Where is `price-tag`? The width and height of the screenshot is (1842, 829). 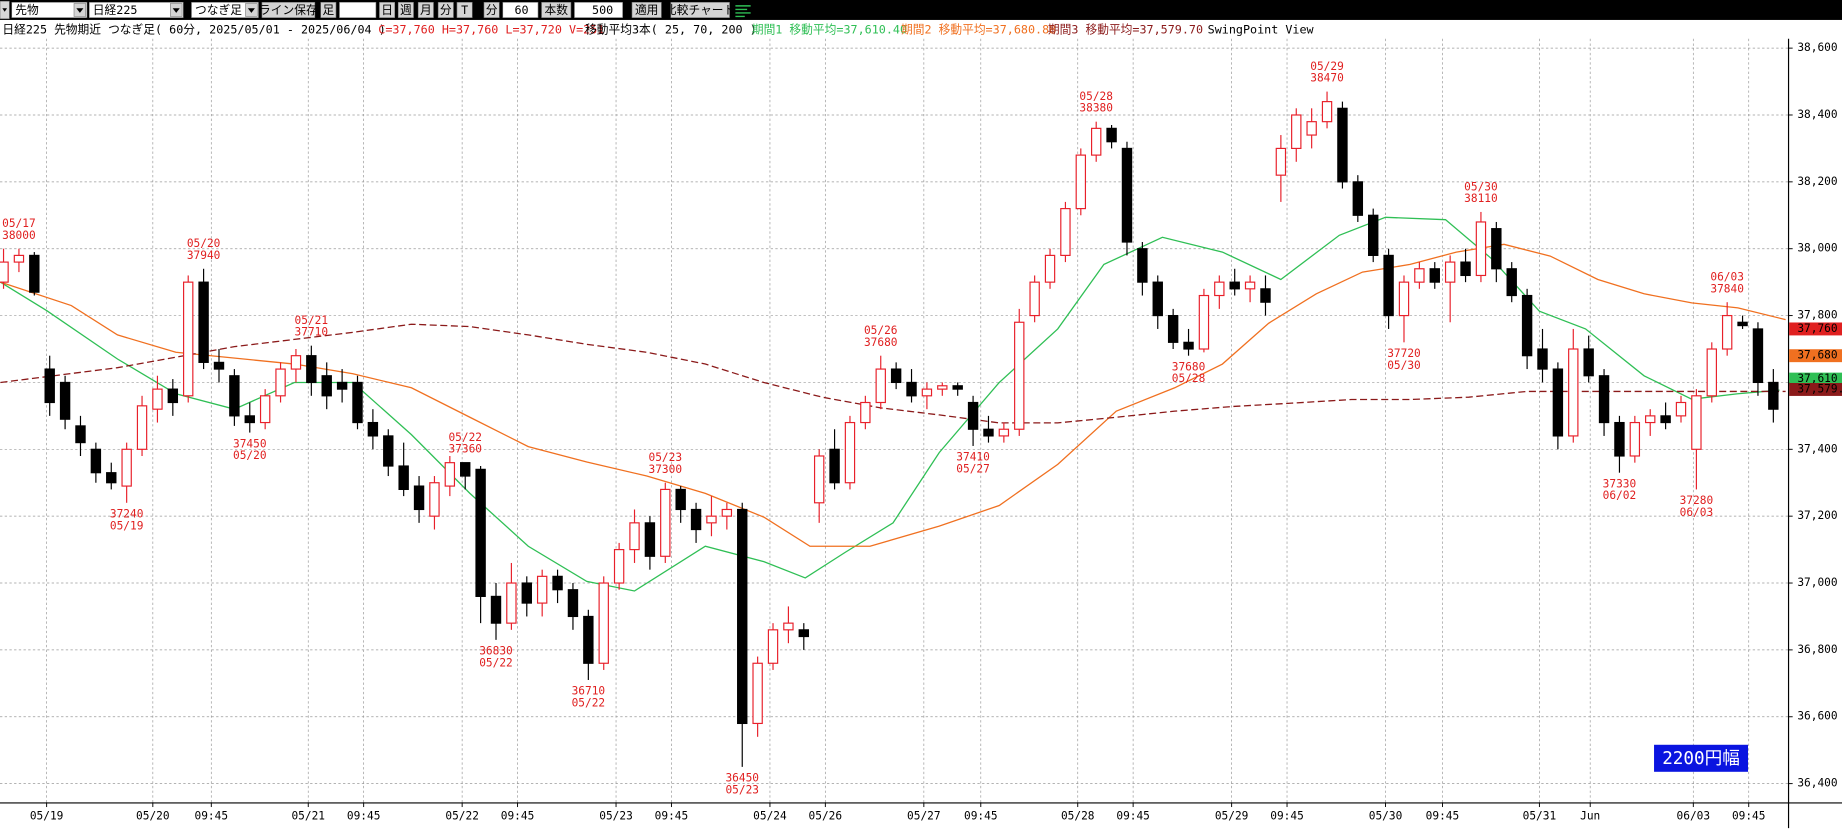 price-tag is located at coordinates (1815, 379).